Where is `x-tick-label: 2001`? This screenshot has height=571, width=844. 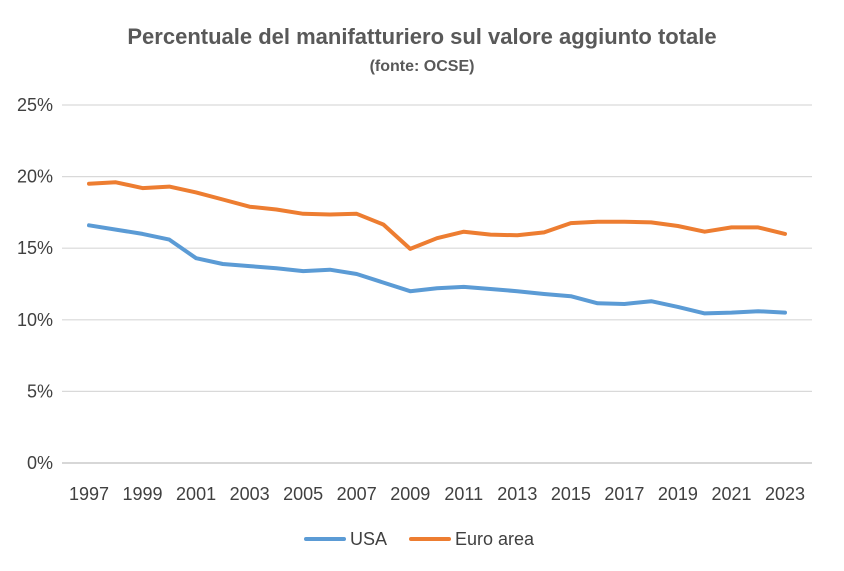
x-tick-label: 2001 is located at coordinates (196, 494).